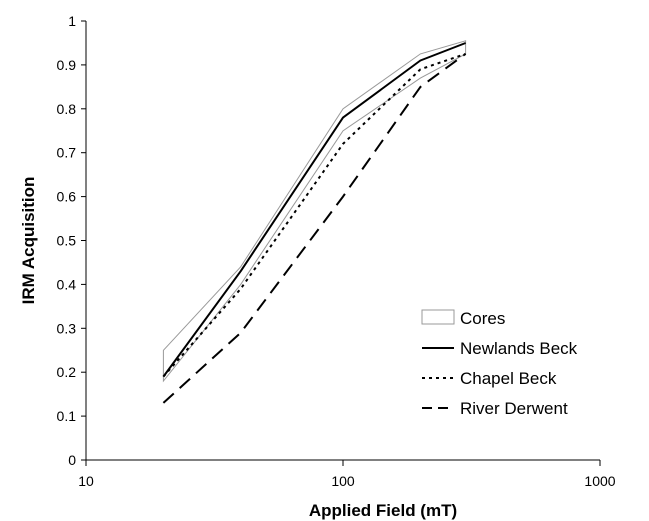 The height and width of the screenshot is (521, 649). What do you see at coordinates (67, 153) in the screenshot?
I see `y-tick-label: 0.7` at bounding box center [67, 153].